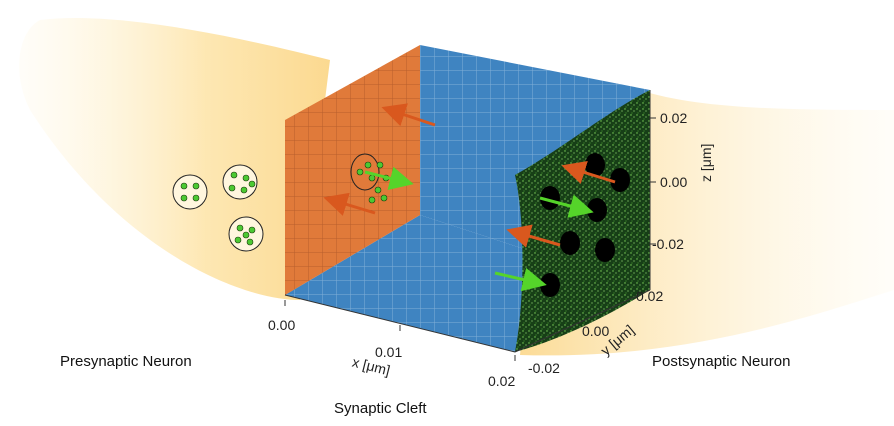 The image size is (894, 426). Describe the element at coordinates (469, 197) in the screenshot. I see `arrows` at that location.